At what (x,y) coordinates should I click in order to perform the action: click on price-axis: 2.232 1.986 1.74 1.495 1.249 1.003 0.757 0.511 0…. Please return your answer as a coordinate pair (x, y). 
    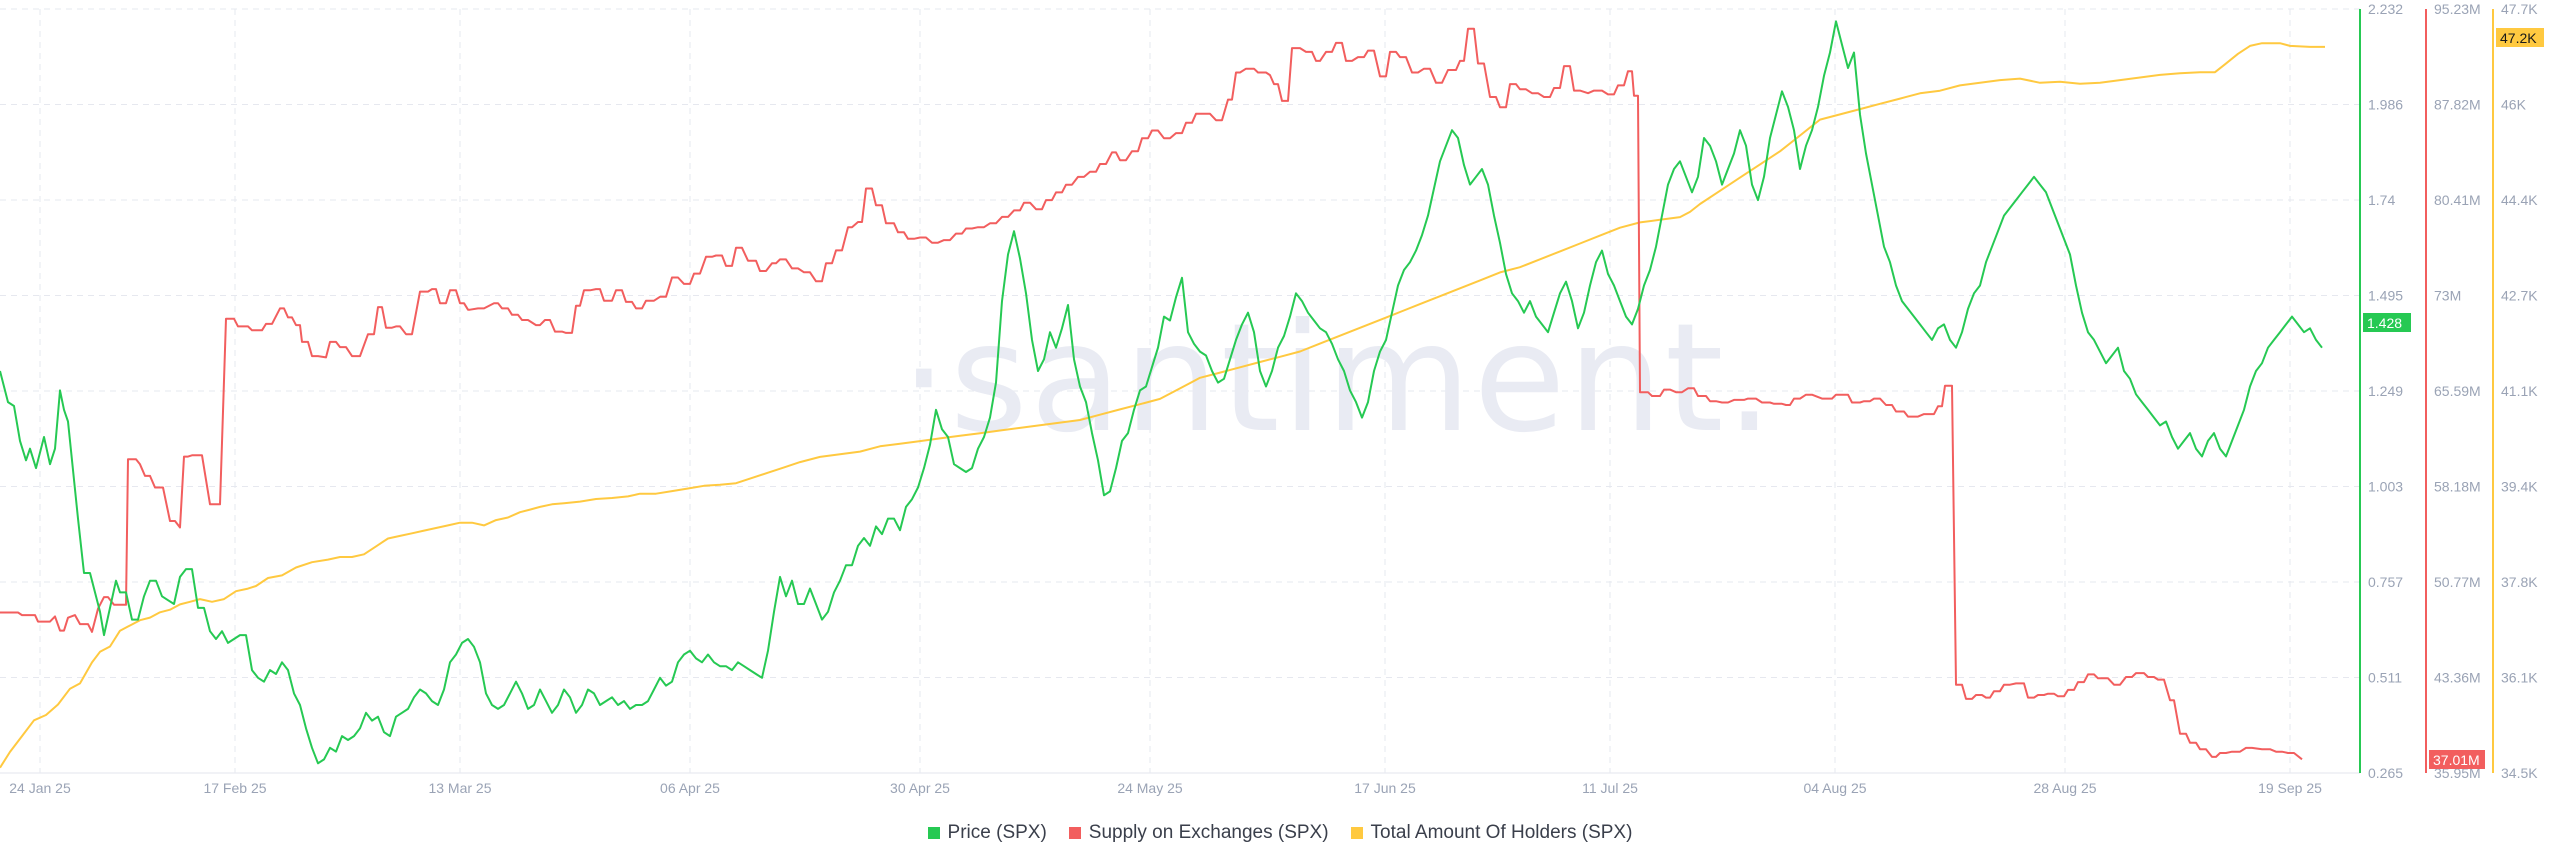
    Looking at the image, I should click on (2385, 391).